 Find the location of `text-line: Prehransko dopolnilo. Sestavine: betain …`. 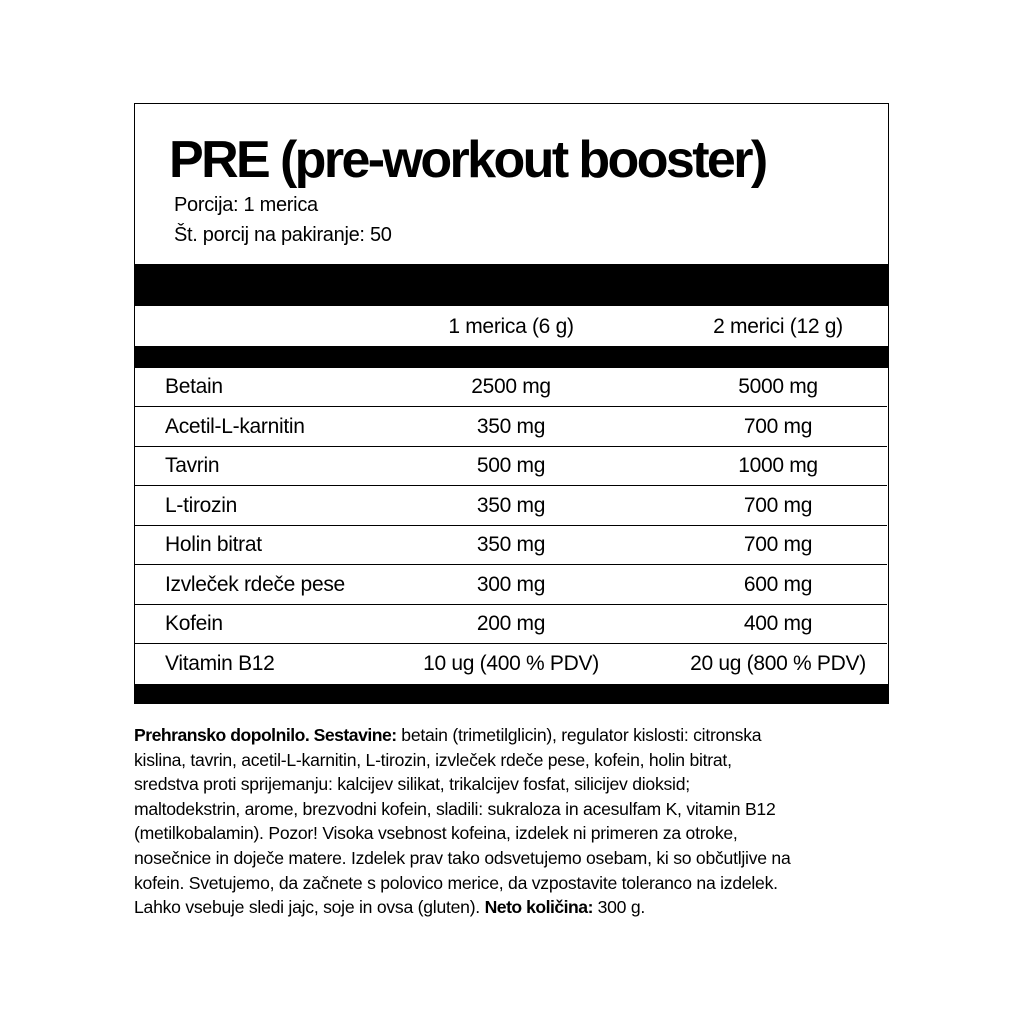

text-line: Prehransko dopolnilo. Sestavine: betain … is located at coordinates (462, 735).